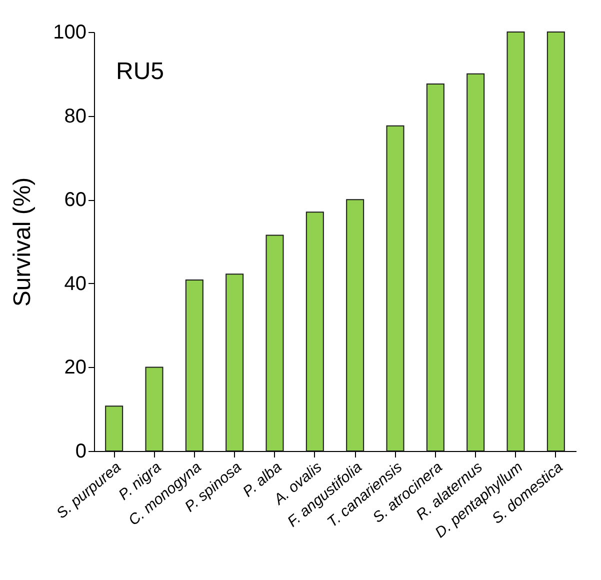 This screenshot has height=580, width=601. What do you see at coordinates (80, 451) in the screenshot?
I see `y-tick-label: 0` at bounding box center [80, 451].